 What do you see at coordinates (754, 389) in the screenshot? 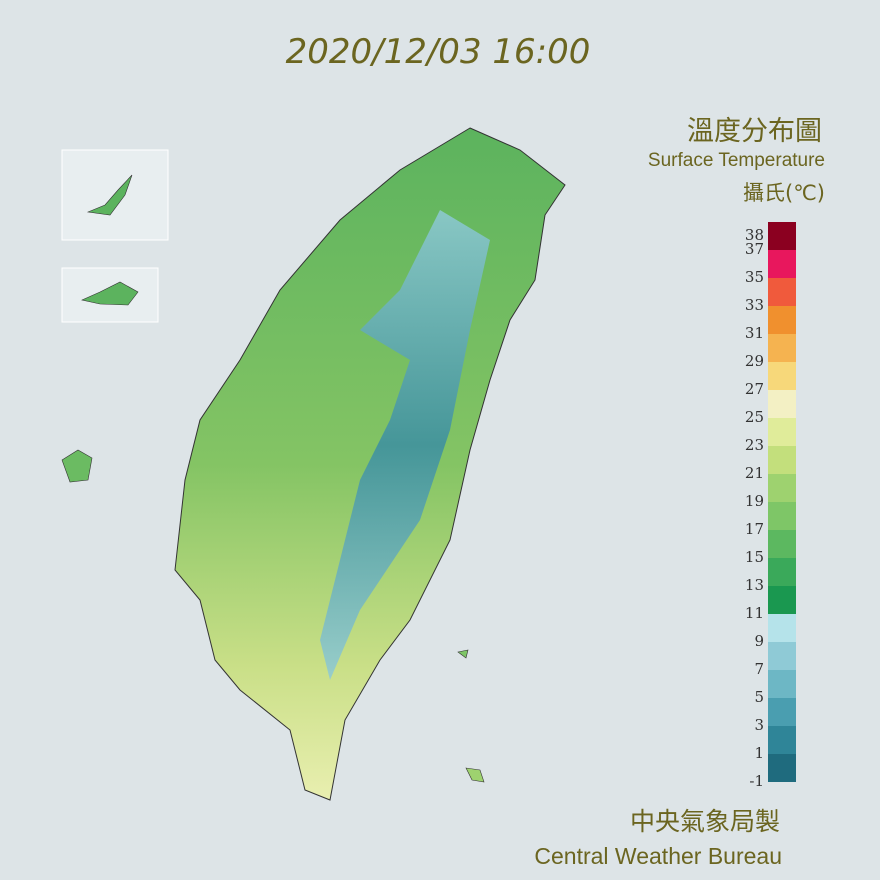
I see `legend-tick-label: 27` at bounding box center [754, 389].